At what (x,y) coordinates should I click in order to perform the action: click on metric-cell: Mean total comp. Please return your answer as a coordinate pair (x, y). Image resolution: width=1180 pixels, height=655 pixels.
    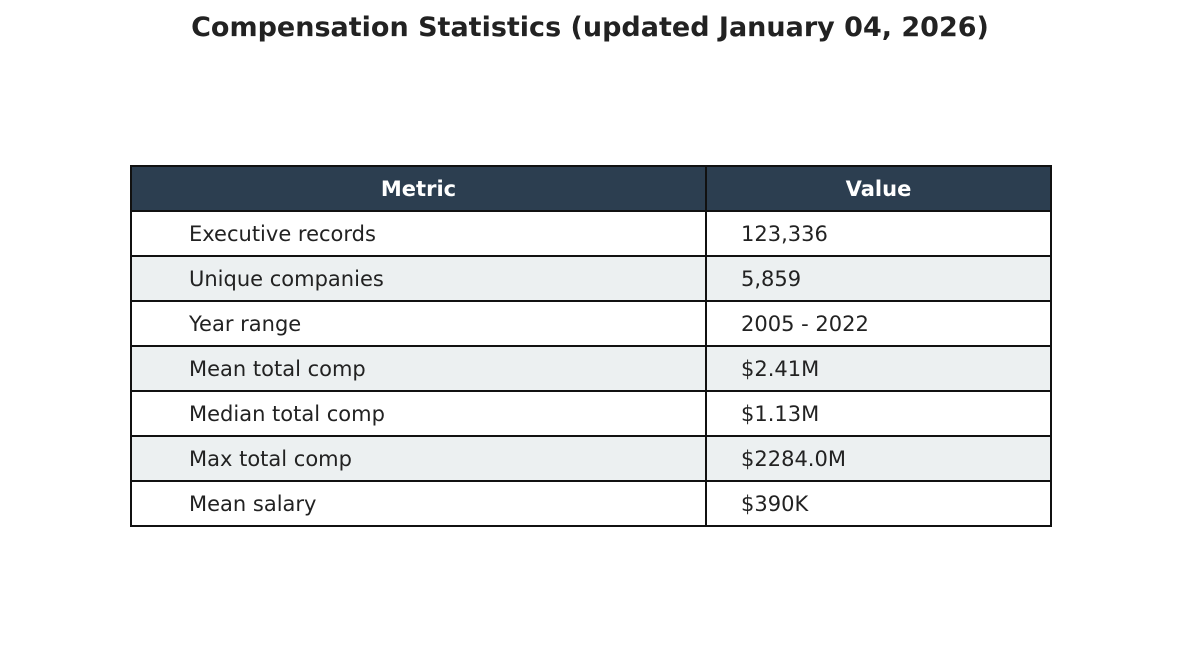
    Looking at the image, I should click on (418, 368).